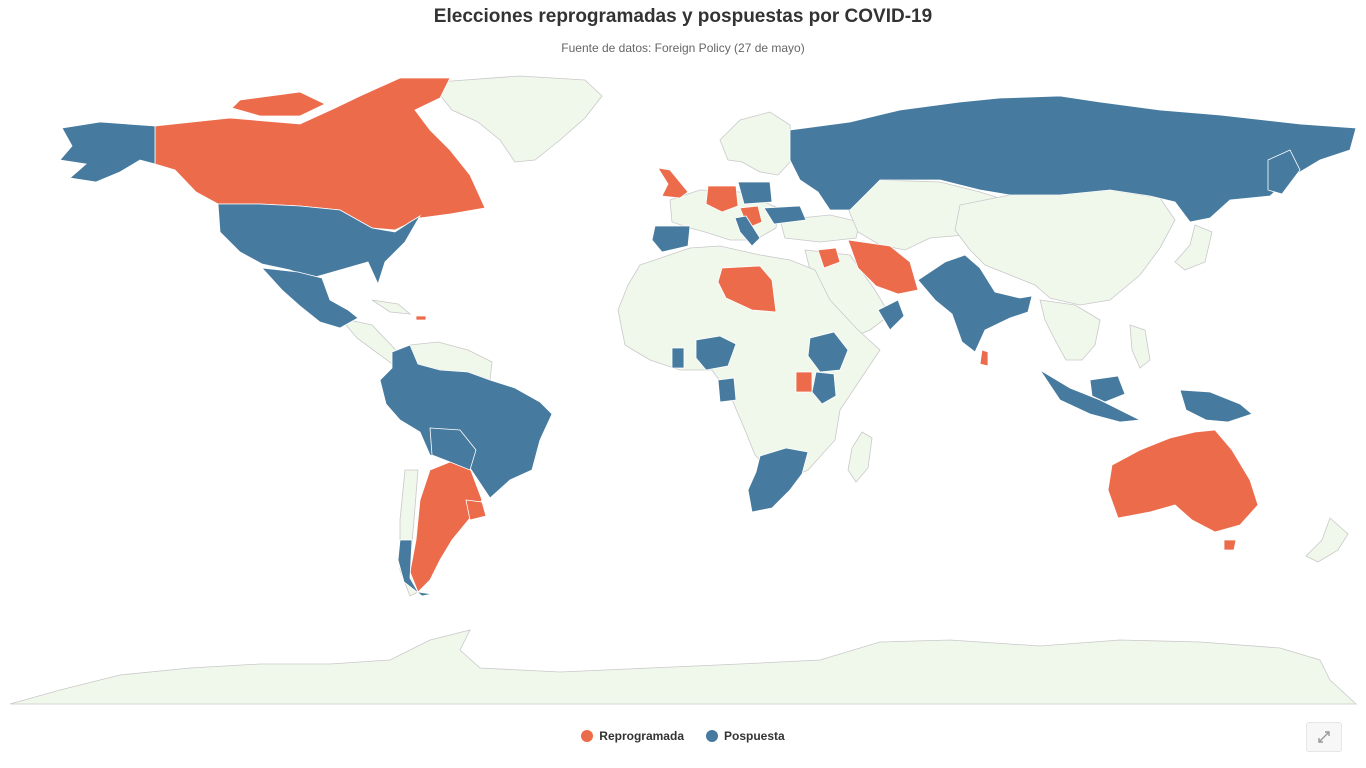 Image resolution: width=1366 pixels, height=768 pixels. Describe the element at coordinates (754, 736) in the screenshot. I see `legend-label-postponed: Pospuesta` at that location.